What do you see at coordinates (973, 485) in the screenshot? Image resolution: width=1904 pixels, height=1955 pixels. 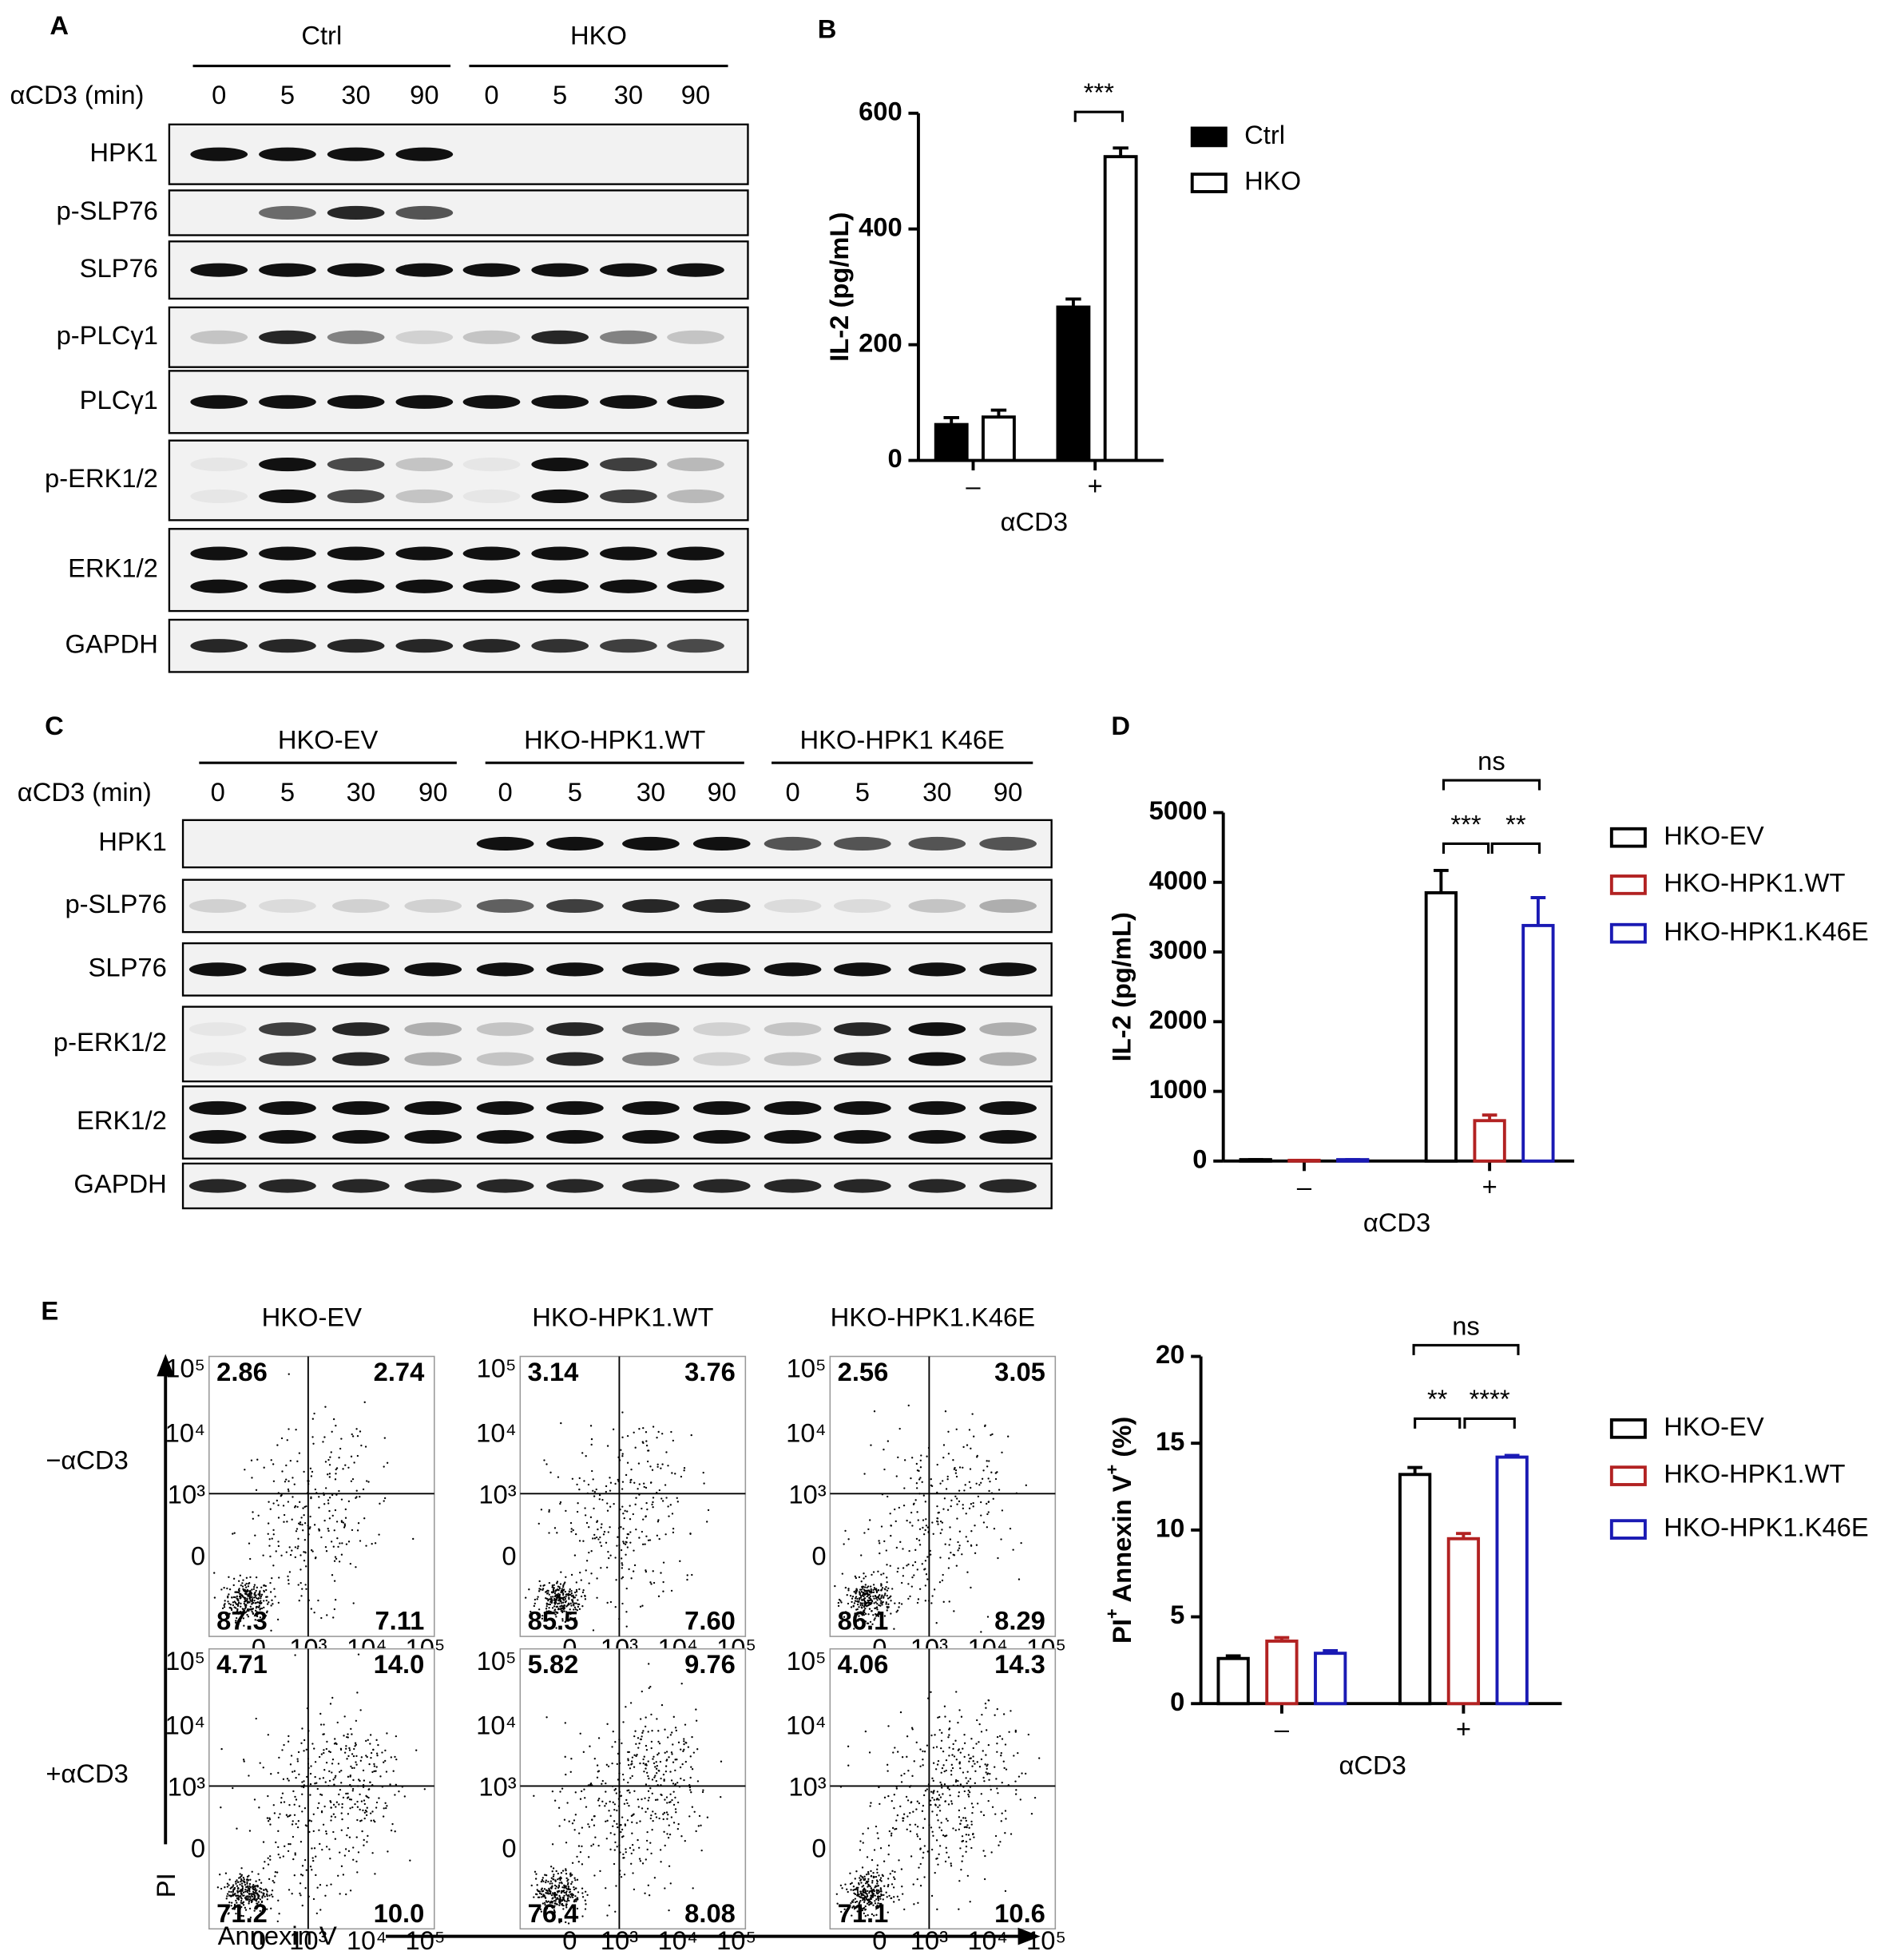 I see `x-tick-label: –` at bounding box center [973, 485].